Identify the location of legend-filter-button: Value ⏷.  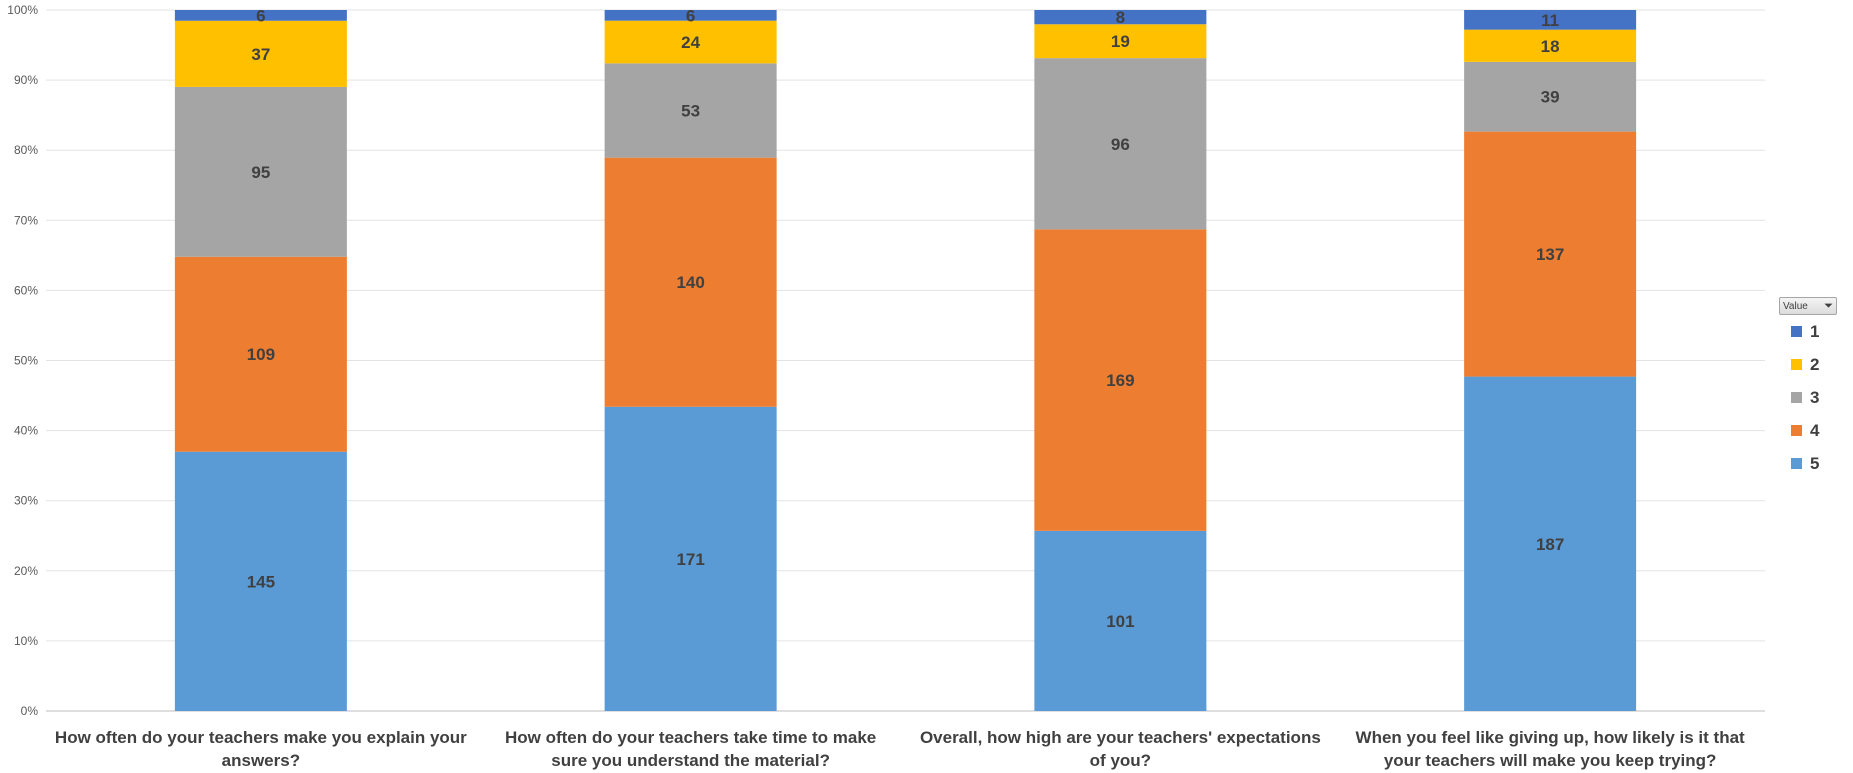
(1808, 306).